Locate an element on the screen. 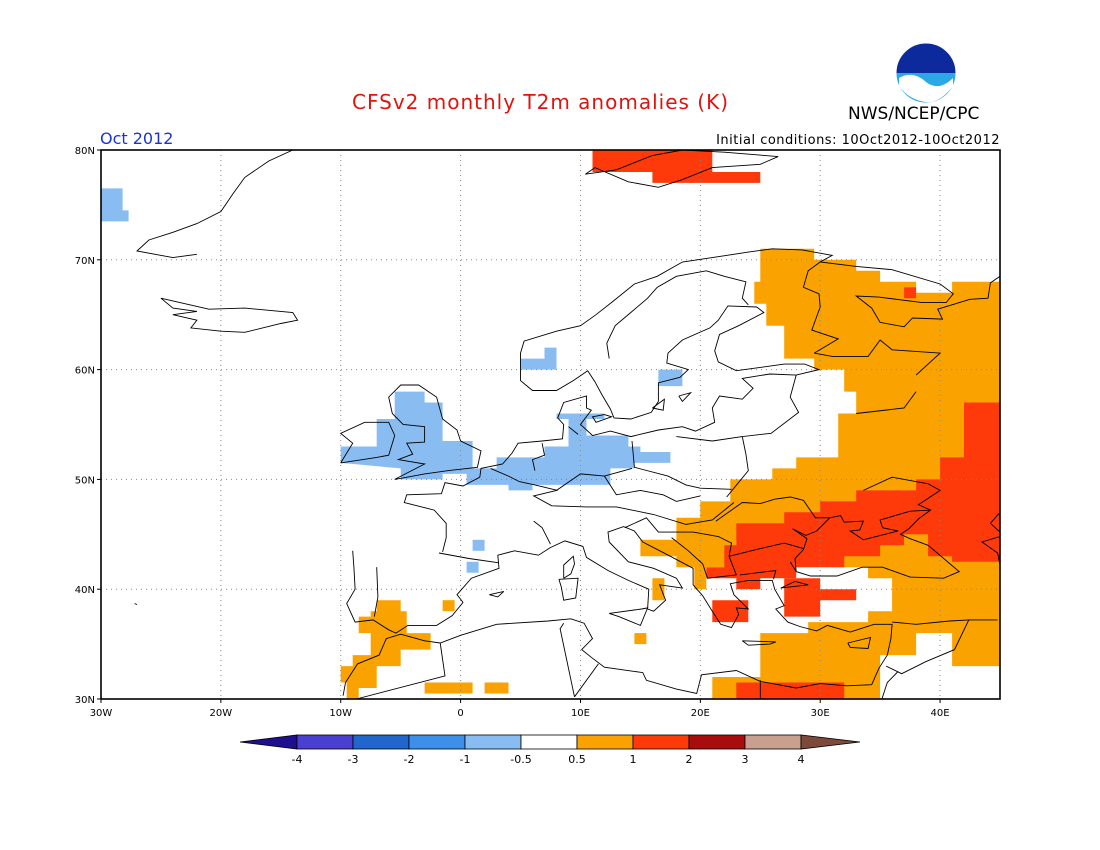  colorbar-label: -1 is located at coordinates (465, 759).